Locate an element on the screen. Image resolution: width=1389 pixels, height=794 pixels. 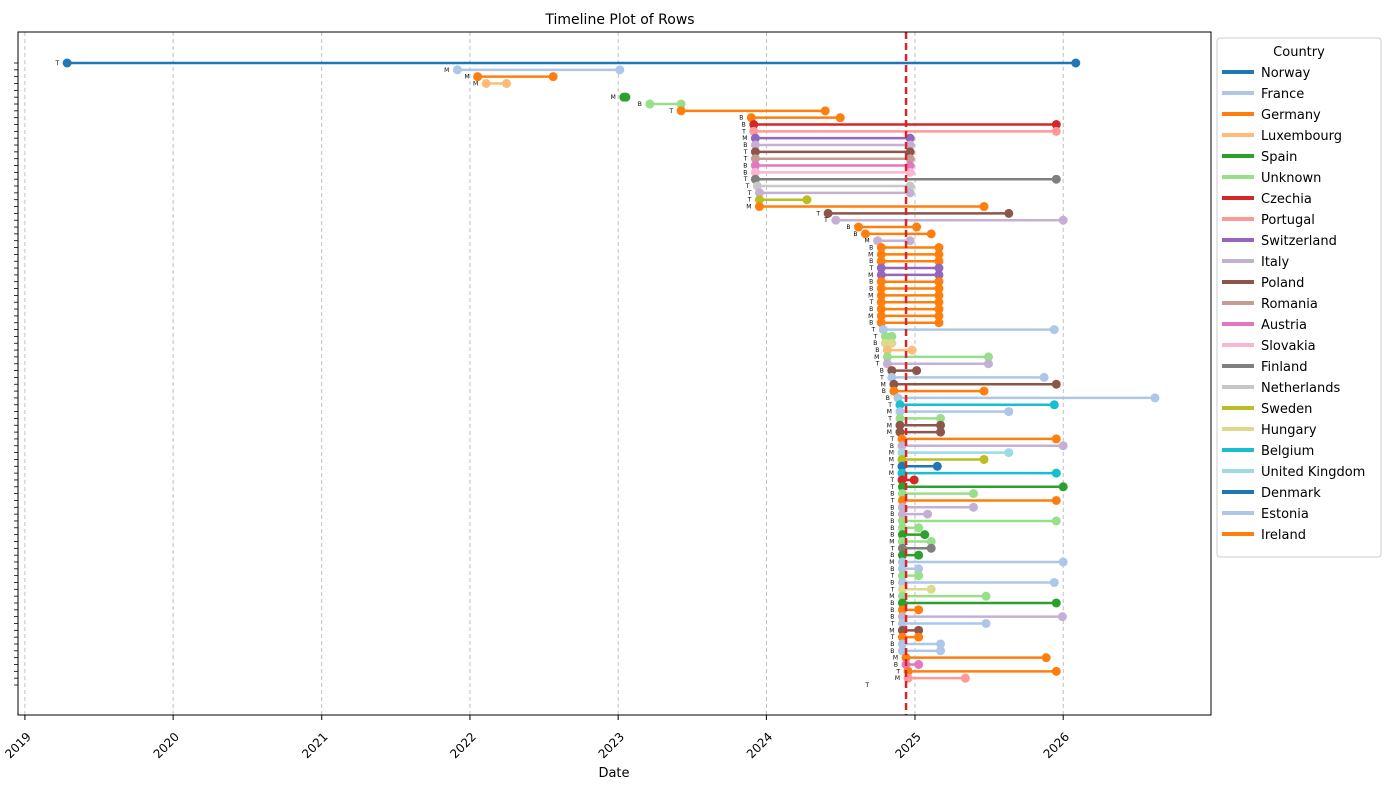
legend-entry-label: France is located at coordinates (1282, 94).